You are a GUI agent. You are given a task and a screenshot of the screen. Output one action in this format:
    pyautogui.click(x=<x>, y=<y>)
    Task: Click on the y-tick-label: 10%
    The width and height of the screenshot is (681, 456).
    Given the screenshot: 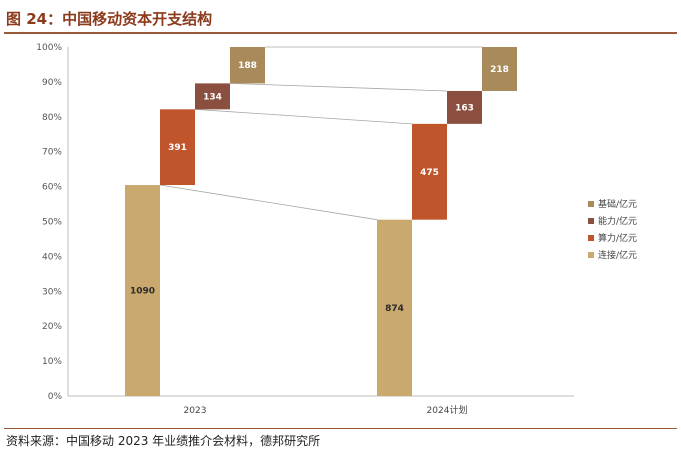 What is the action you would take?
    pyautogui.click(x=52, y=362)
    